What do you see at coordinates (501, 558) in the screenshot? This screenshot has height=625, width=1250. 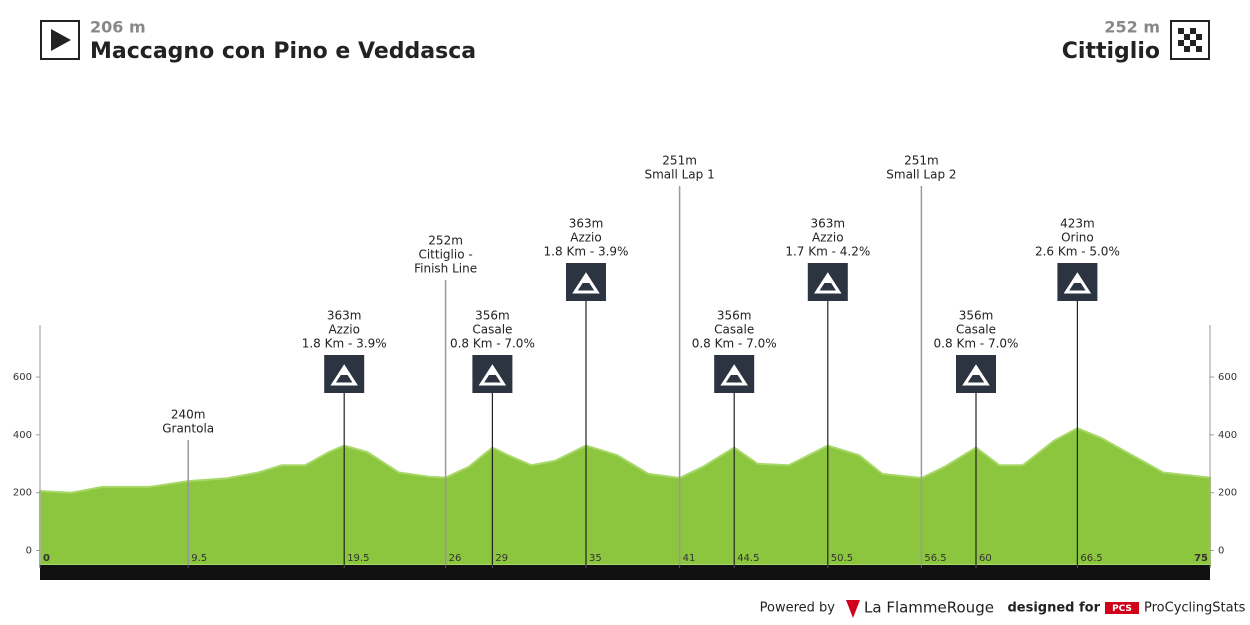 I see `x-tick-label: 29` at bounding box center [501, 558].